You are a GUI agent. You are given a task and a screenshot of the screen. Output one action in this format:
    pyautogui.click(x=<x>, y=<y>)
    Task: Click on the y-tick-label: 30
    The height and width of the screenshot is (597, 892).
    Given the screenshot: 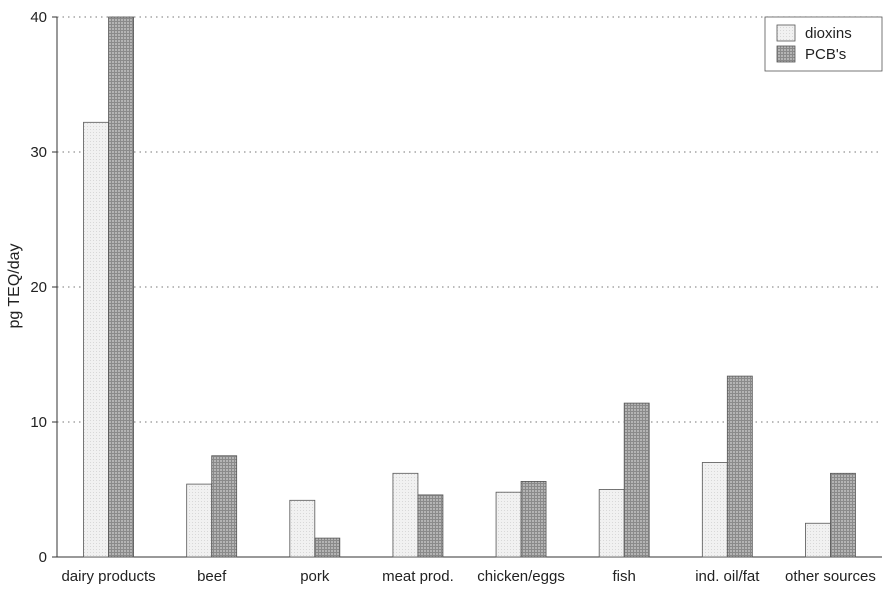 What is the action you would take?
    pyautogui.click(x=38, y=152)
    